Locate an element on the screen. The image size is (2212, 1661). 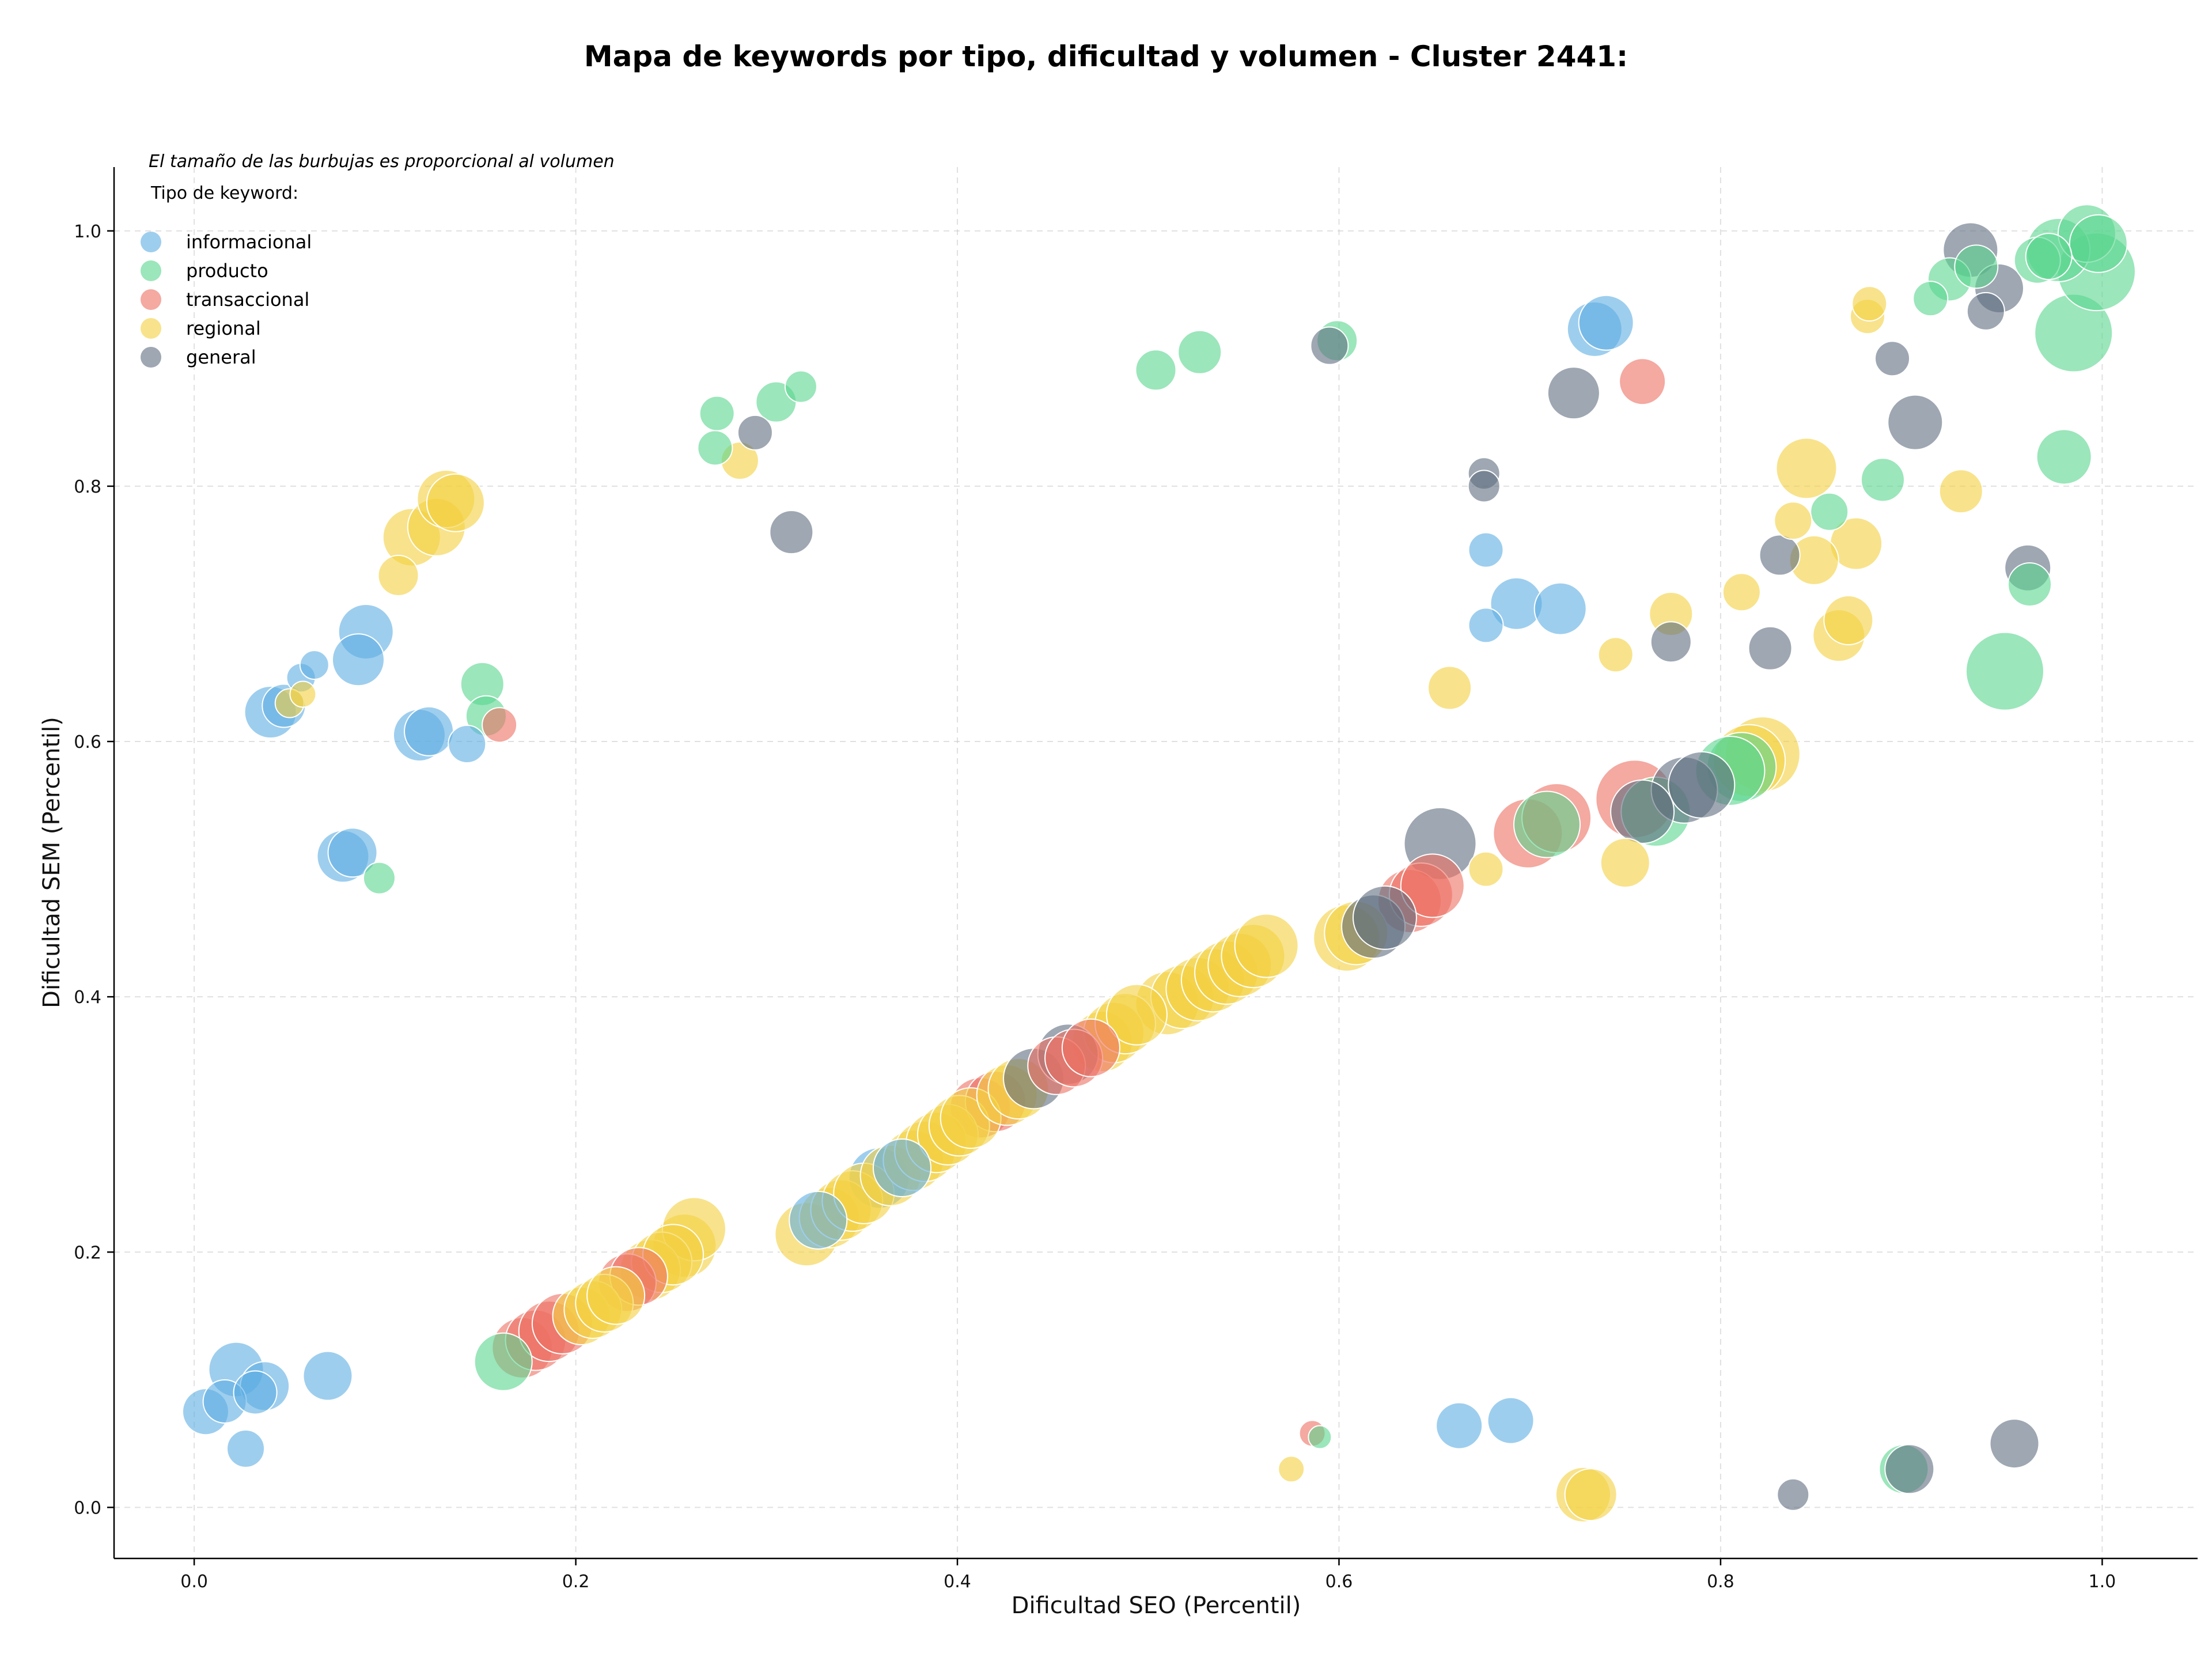
x-tick-label: 0.6 is located at coordinates (1339, 1582).